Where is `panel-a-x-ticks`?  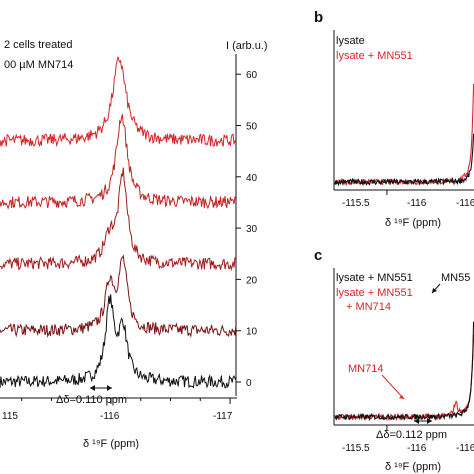
panel-a-x-ticks is located at coordinates (126, 401).